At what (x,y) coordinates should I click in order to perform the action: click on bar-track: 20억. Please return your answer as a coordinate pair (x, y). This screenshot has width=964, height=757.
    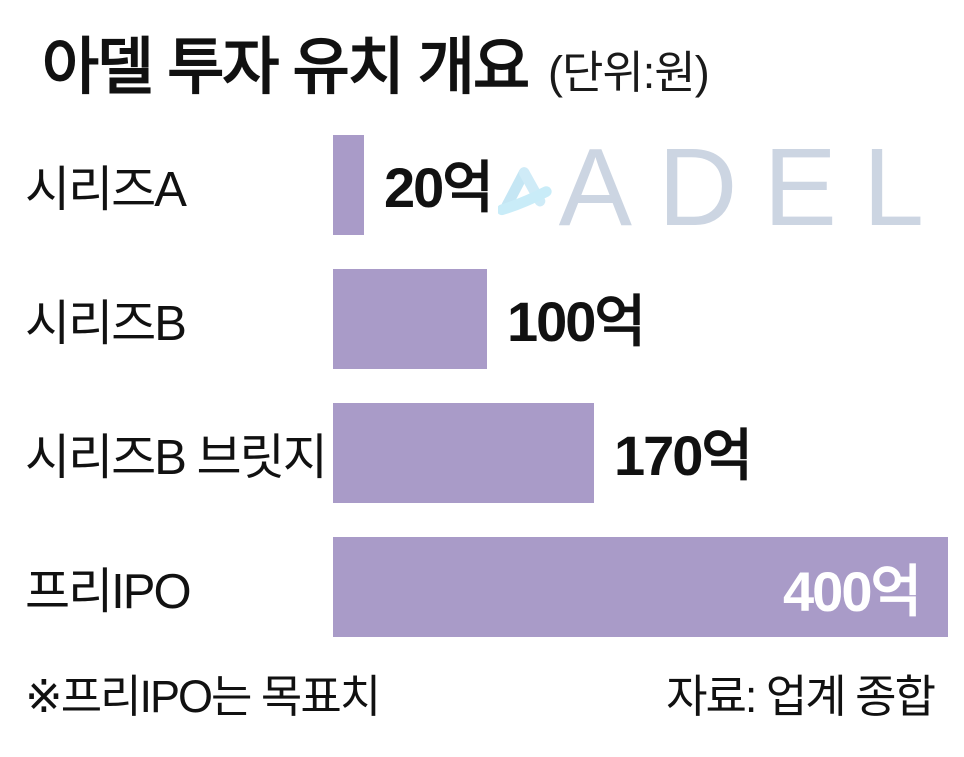
    Looking at the image, I should click on (640, 185).